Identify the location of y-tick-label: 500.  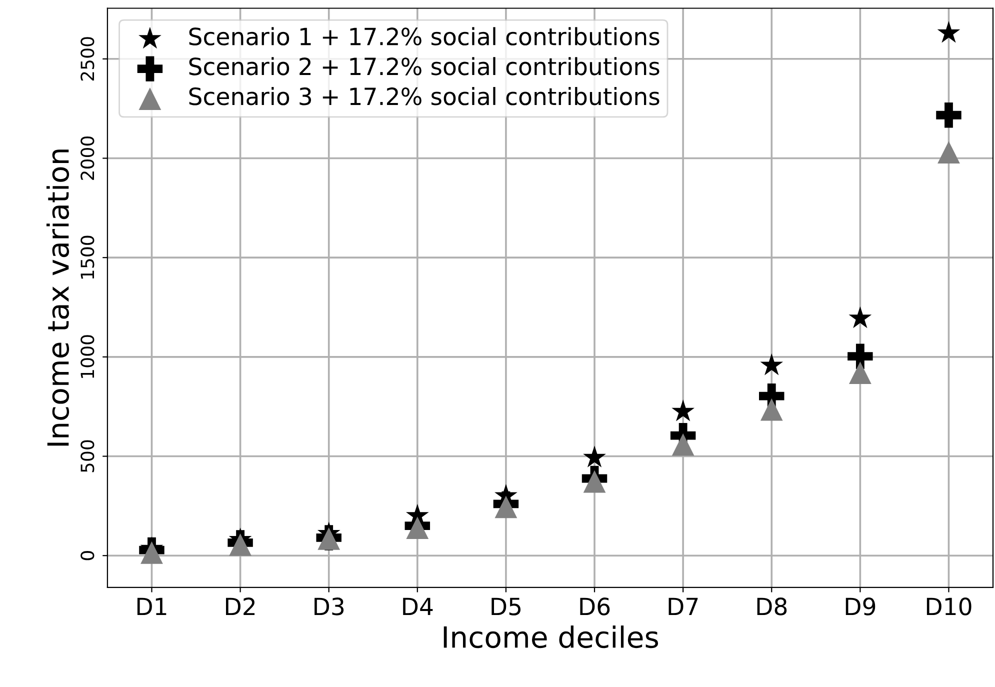
(87, 456).